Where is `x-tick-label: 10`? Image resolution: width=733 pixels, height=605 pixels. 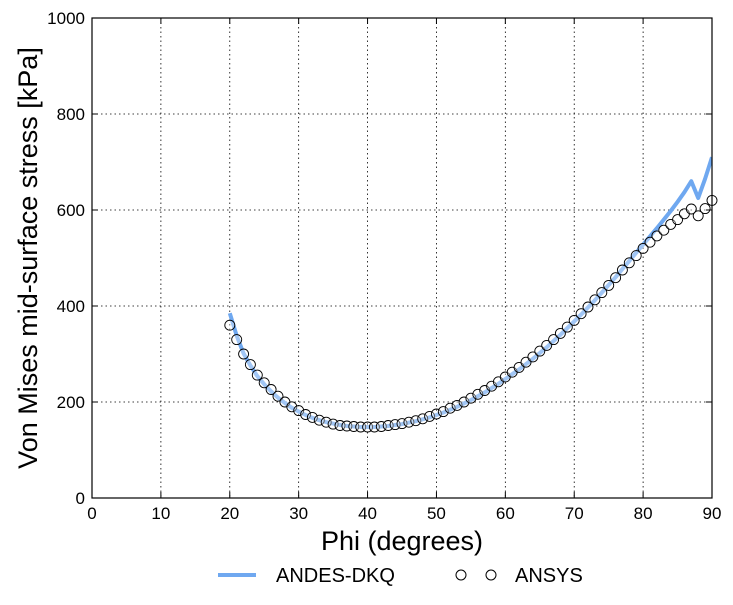 x-tick-label: 10 is located at coordinates (160, 513).